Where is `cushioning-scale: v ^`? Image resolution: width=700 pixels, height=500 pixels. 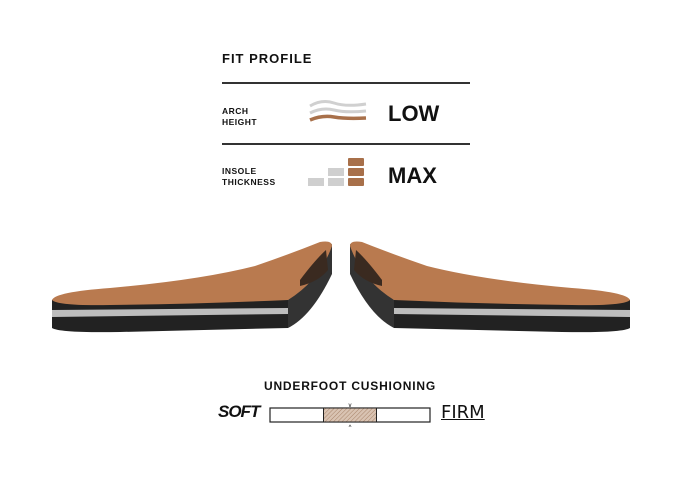 cushioning-scale: v ^ is located at coordinates (350, 416).